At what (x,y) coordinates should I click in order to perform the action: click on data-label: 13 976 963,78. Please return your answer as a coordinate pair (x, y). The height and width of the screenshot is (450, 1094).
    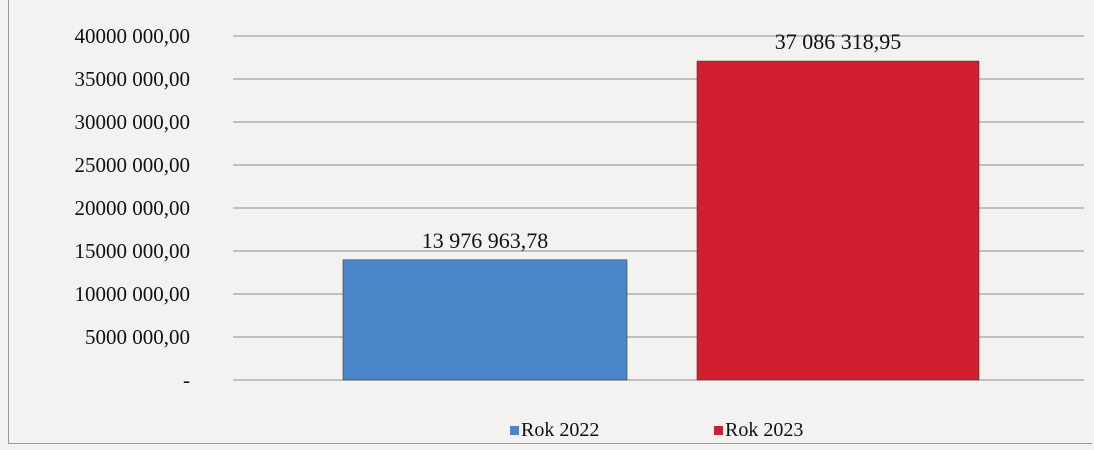
    Looking at the image, I should click on (485, 240).